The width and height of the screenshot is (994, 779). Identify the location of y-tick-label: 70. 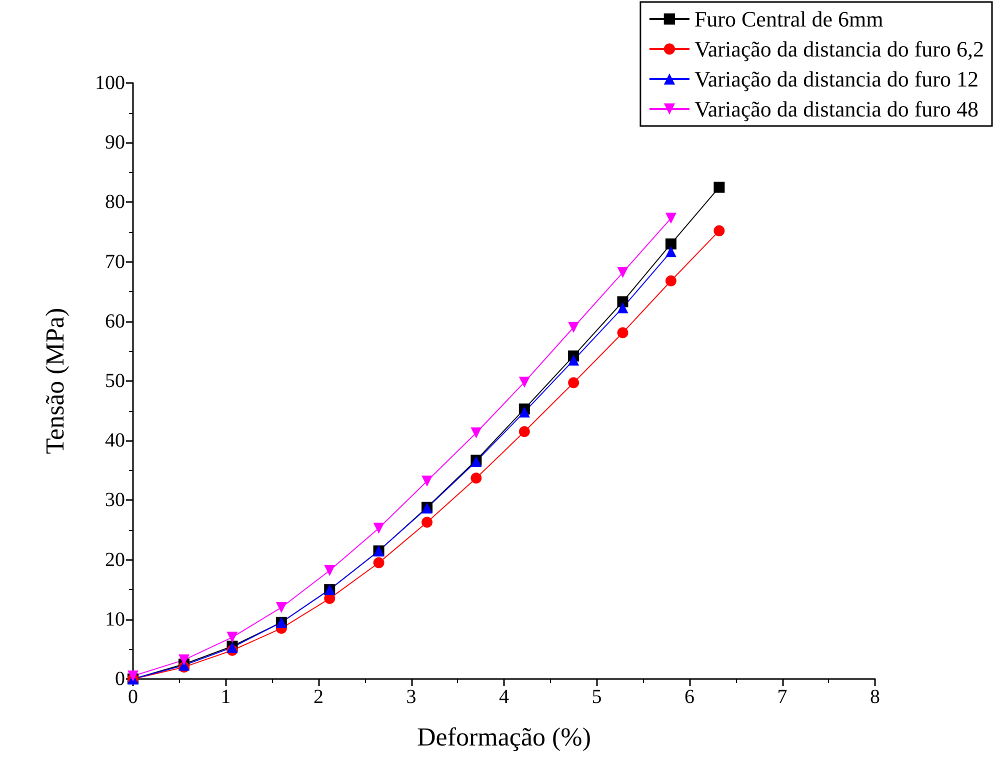
(115, 261).